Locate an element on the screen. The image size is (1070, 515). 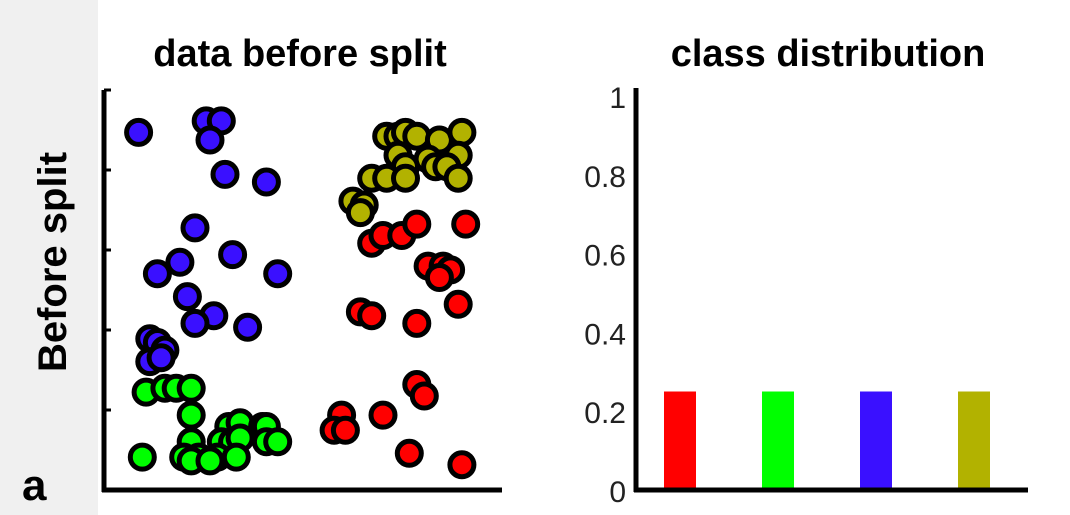
bar-y-tick-label: 0 is located at coordinates (617, 492).